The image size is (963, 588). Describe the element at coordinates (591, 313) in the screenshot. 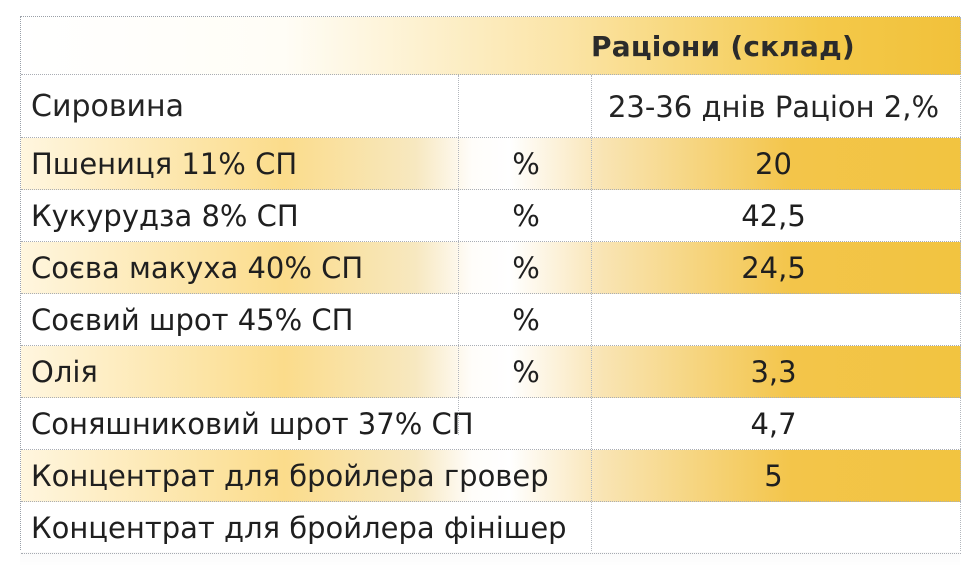

I see `column-divider-value` at that location.